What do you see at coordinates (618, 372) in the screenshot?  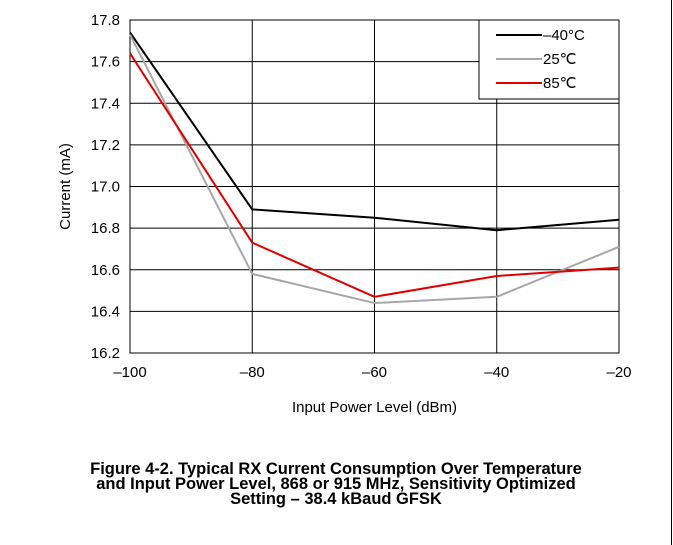 I see `x-tick-label: –20` at bounding box center [618, 372].